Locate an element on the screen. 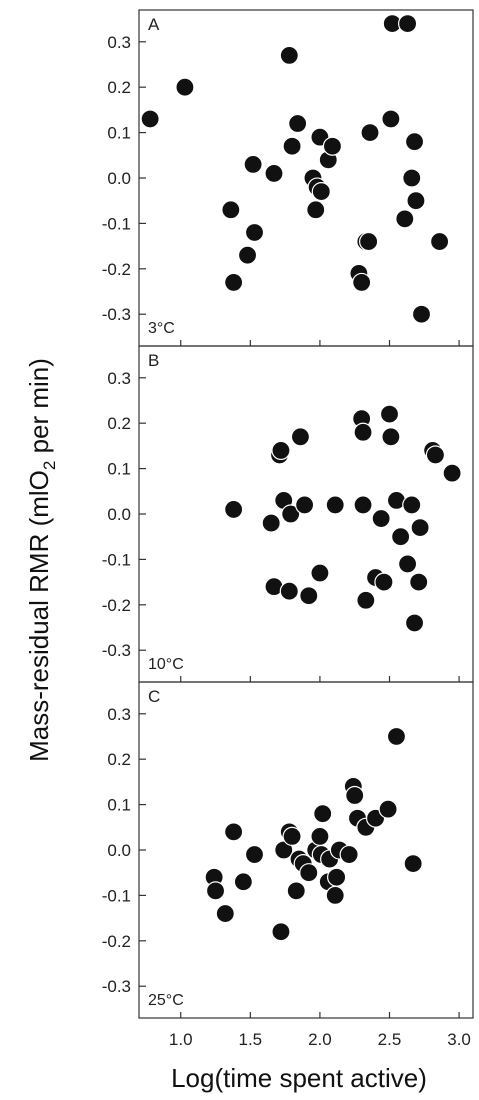 Image resolution: width=479 pixels, height=1100 pixels. temperature-label: 10°C is located at coordinates (166, 664).